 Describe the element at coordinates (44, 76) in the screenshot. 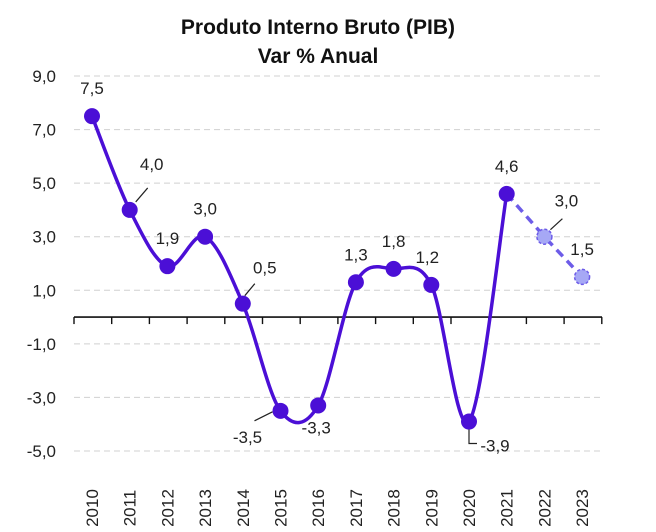

I see `y-tick-label: 9,0` at that location.